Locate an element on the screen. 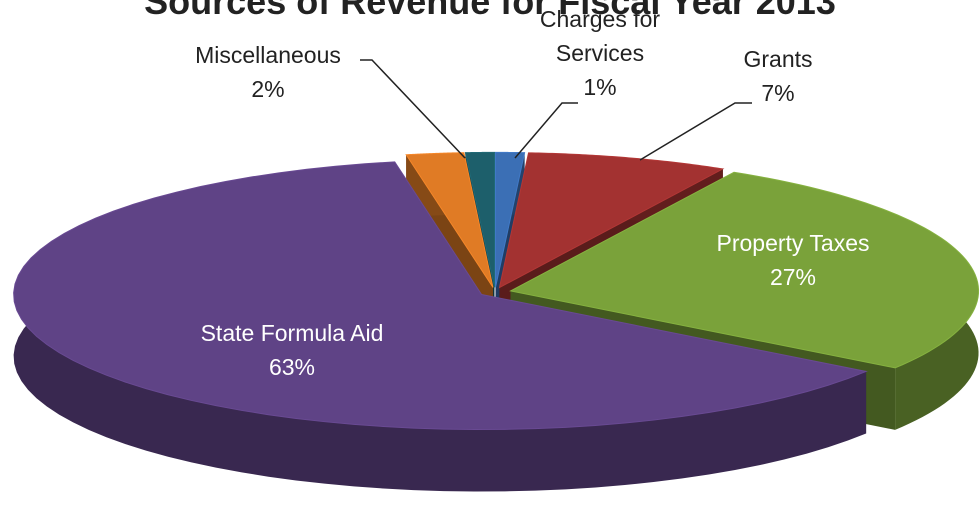 The height and width of the screenshot is (512, 980). data-label: Charges for Services 1% is located at coordinates (600, 53).